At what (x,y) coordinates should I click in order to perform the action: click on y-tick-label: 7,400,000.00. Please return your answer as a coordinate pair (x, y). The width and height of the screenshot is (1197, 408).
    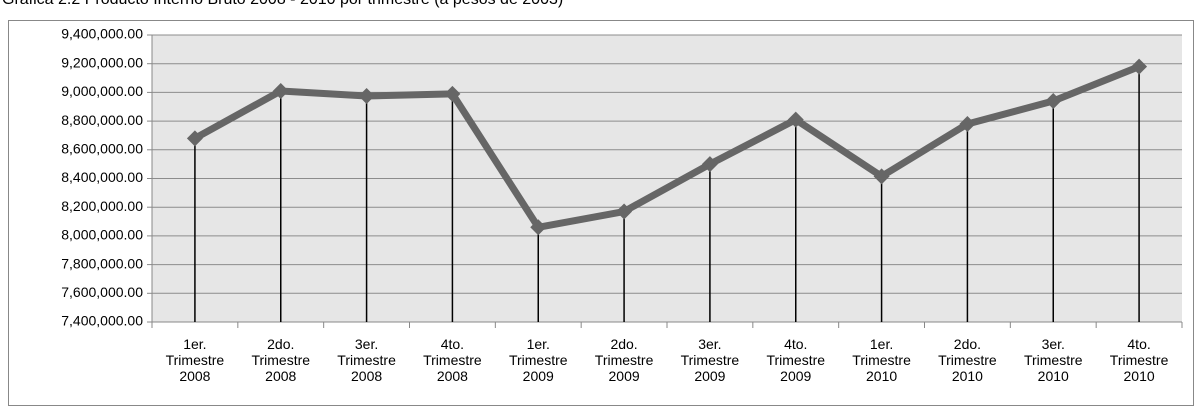
    Looking at the image, I should click on (102, 321).